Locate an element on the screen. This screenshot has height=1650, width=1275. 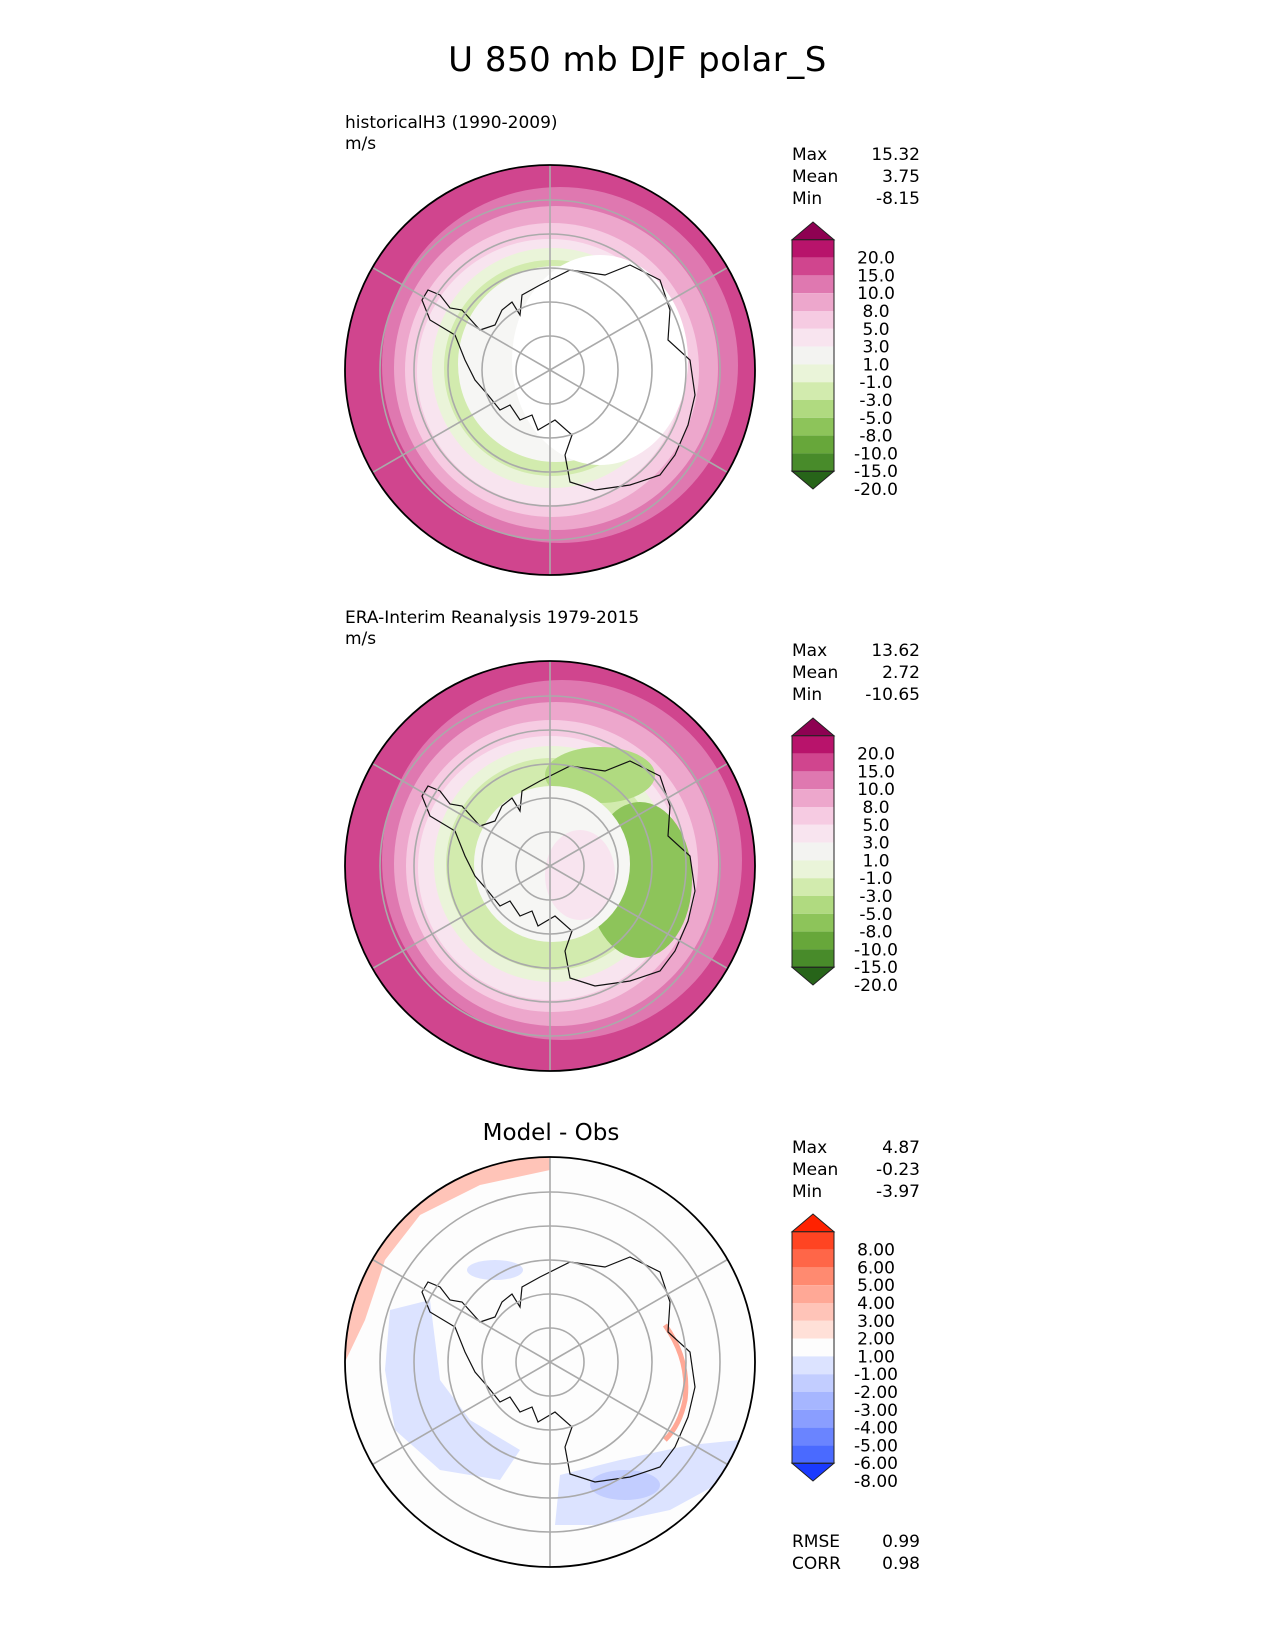
colorbar-tick-label: 5.00 is located at coordinates (876, 1286).